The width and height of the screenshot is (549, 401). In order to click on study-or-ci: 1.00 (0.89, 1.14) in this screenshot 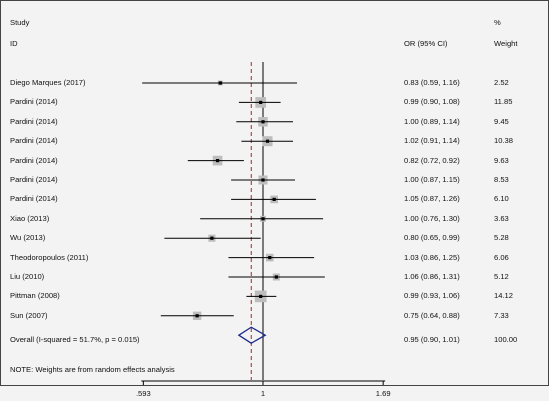, I will do `click(432, 121)`.